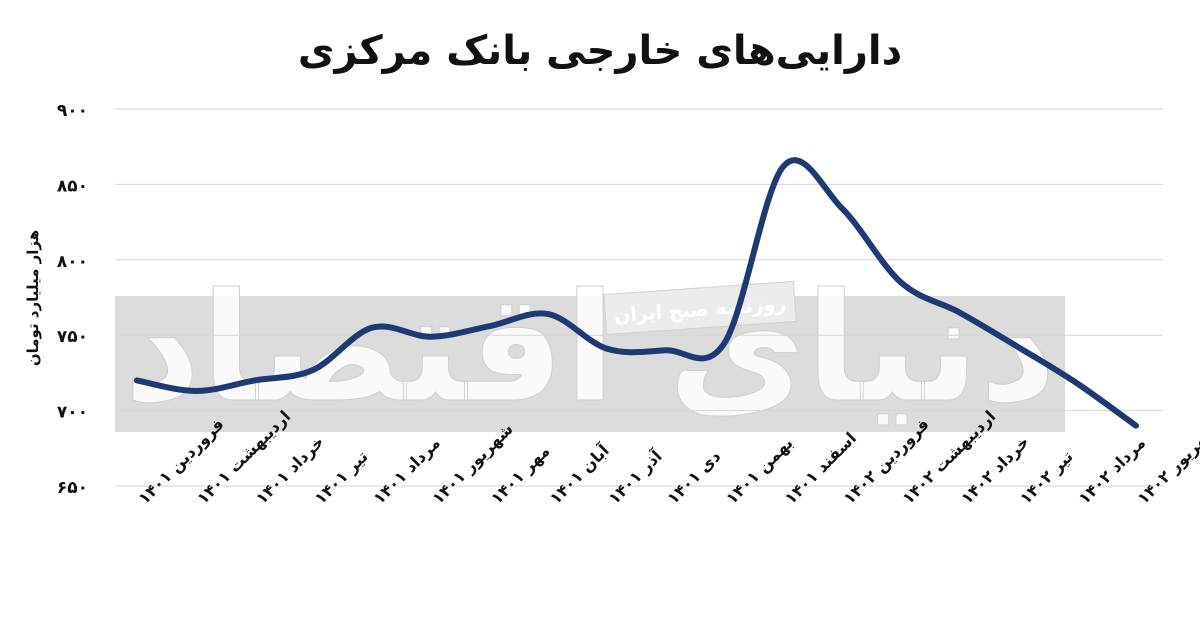 This screenshot has width=1200, height=625. I want to click on y-tick-label: ۷۰۰, so click(72, 413).